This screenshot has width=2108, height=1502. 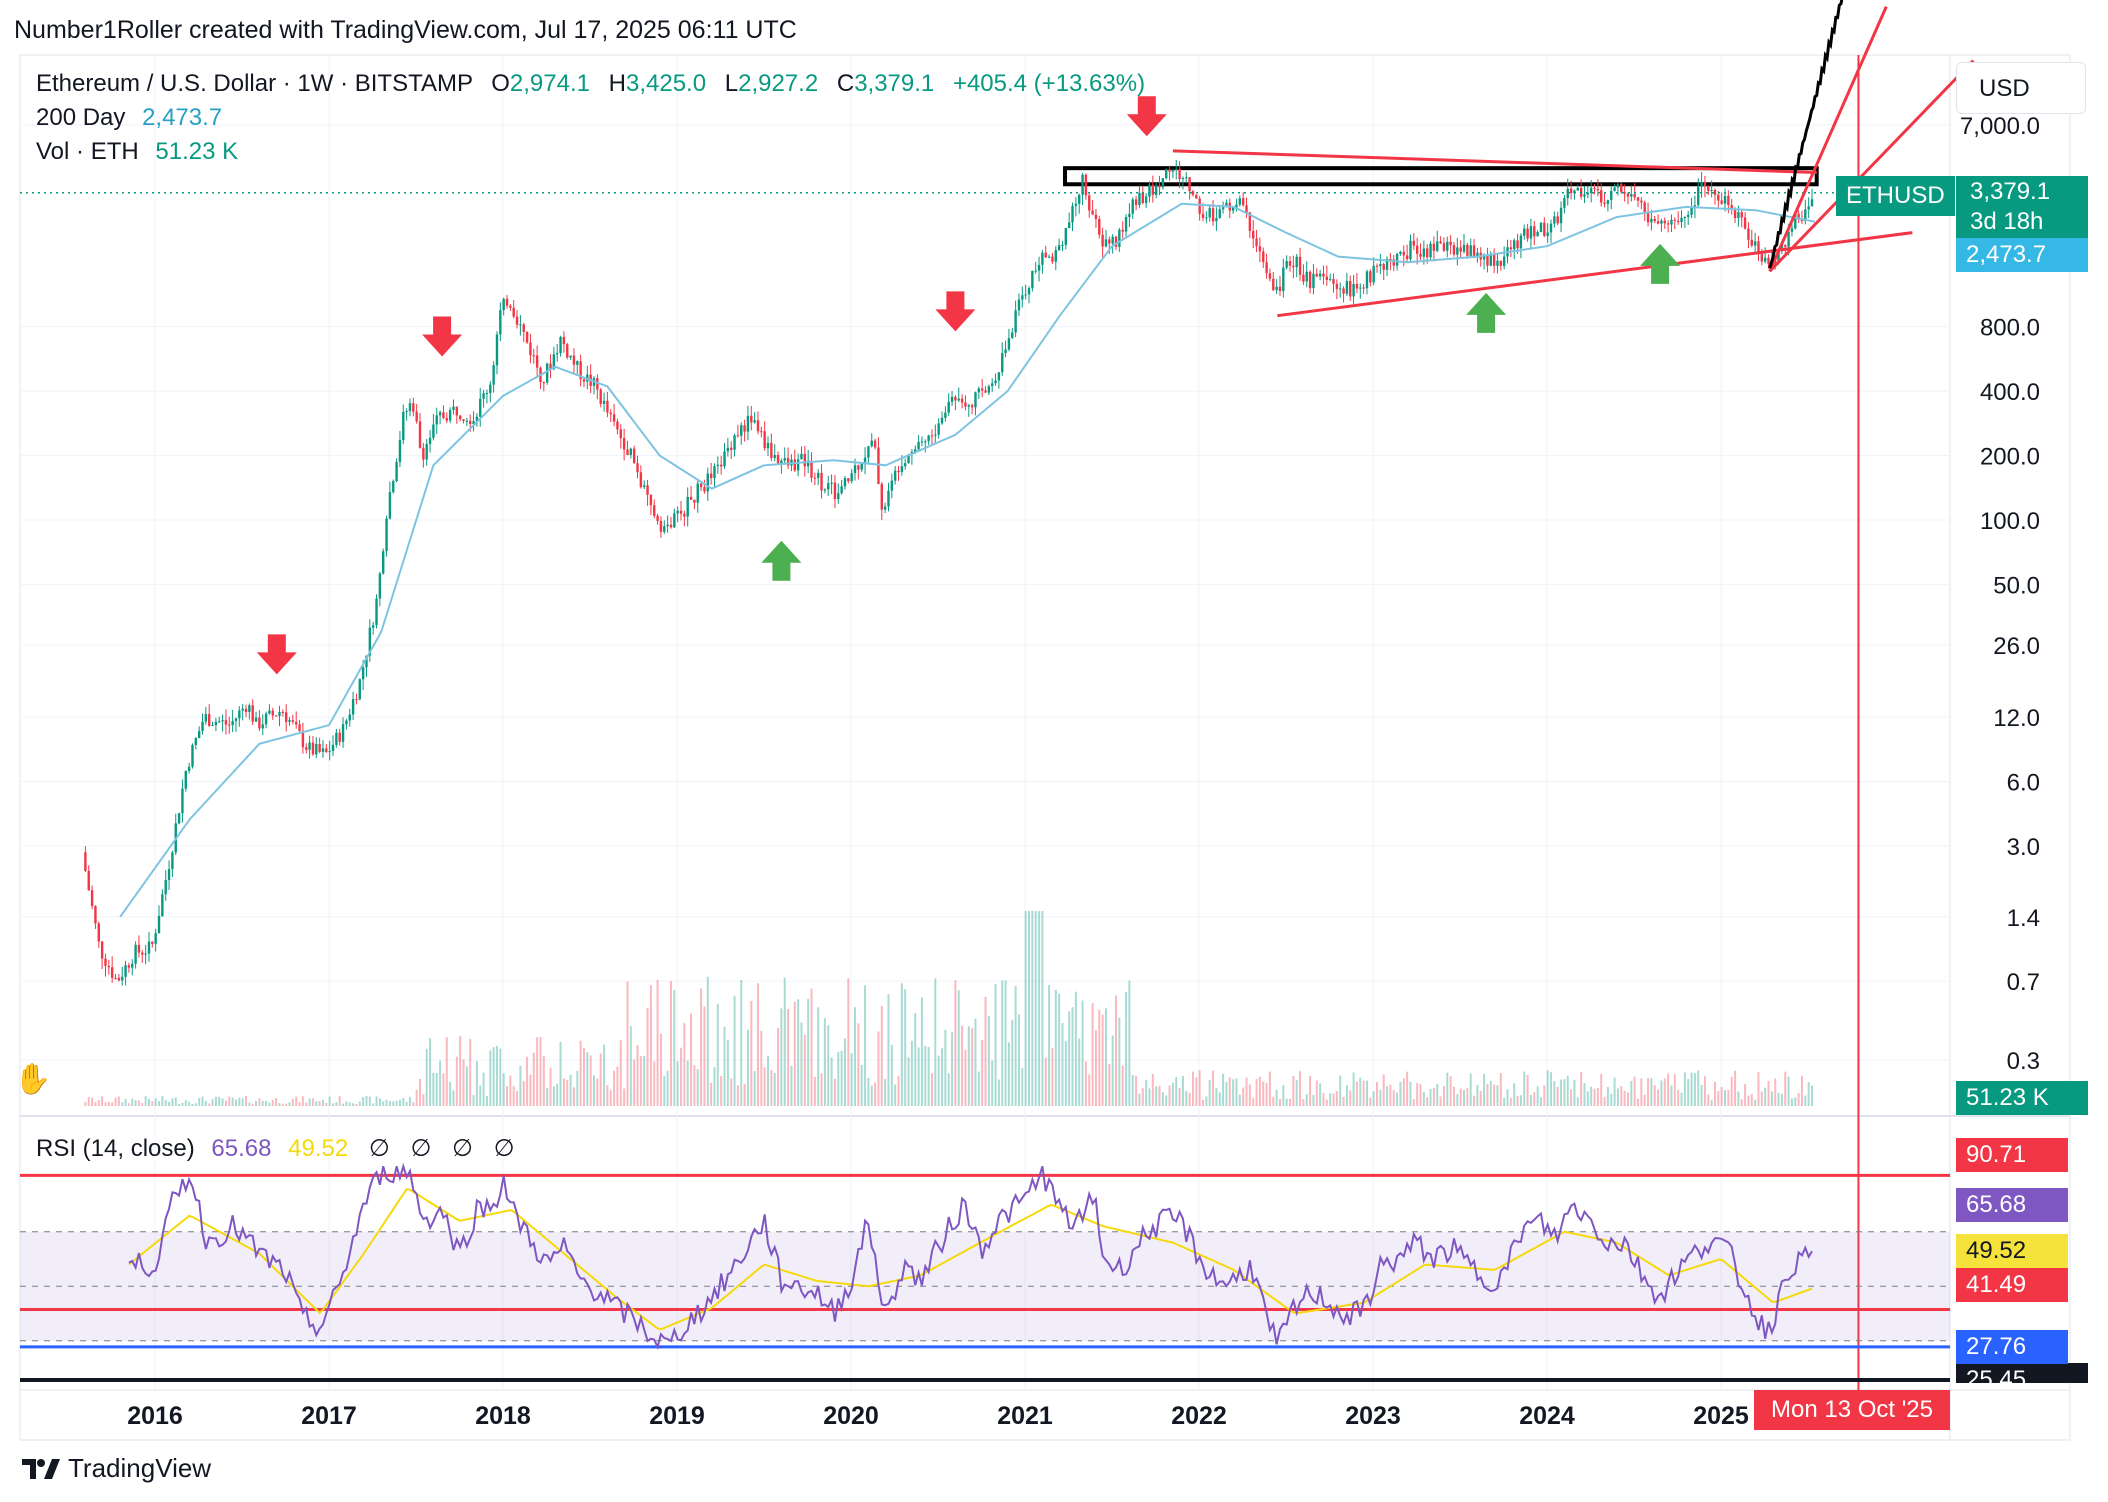 What do you see at coordinates (241, 1148) in the screenshot?
I see `rsi-value: 65.68` at bounding box center [241, 1148].